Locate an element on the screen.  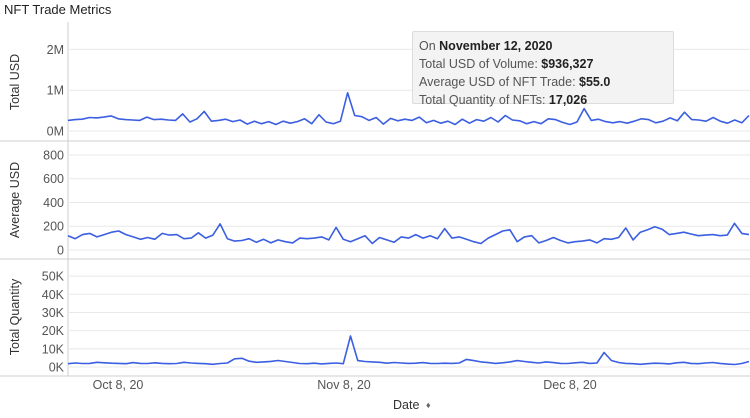
x-tick-label: Nov 8, 20 is located at coordinates (344, 385).